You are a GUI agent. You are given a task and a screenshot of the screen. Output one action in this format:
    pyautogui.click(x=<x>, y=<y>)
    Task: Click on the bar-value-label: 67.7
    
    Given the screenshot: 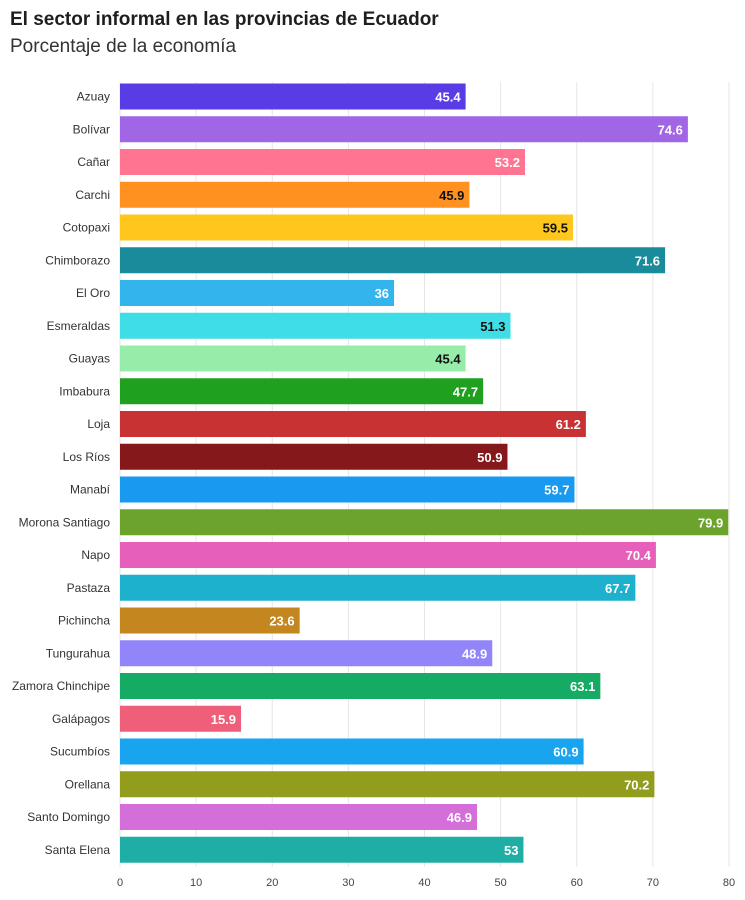 What is the action you would take?
    pyautogui.click(x=617, y=588)
    